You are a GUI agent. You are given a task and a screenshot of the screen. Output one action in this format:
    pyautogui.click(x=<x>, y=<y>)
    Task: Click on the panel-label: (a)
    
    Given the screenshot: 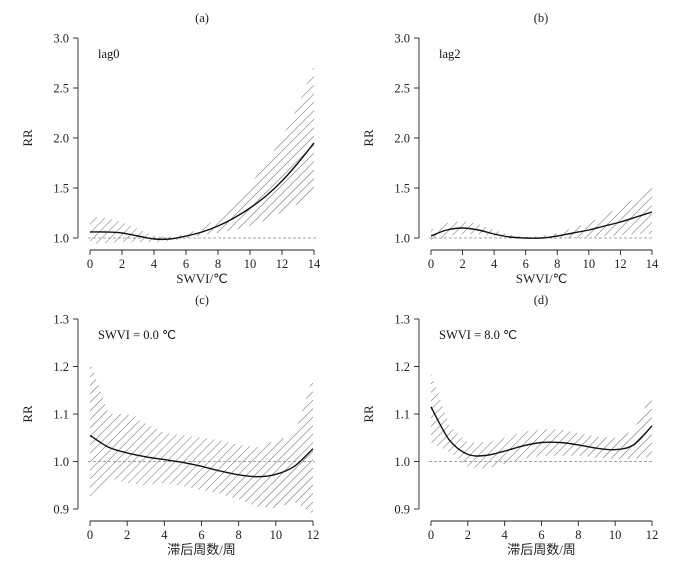 What is the action you would take?
    pyautogui.click(x=202, y=18)
    